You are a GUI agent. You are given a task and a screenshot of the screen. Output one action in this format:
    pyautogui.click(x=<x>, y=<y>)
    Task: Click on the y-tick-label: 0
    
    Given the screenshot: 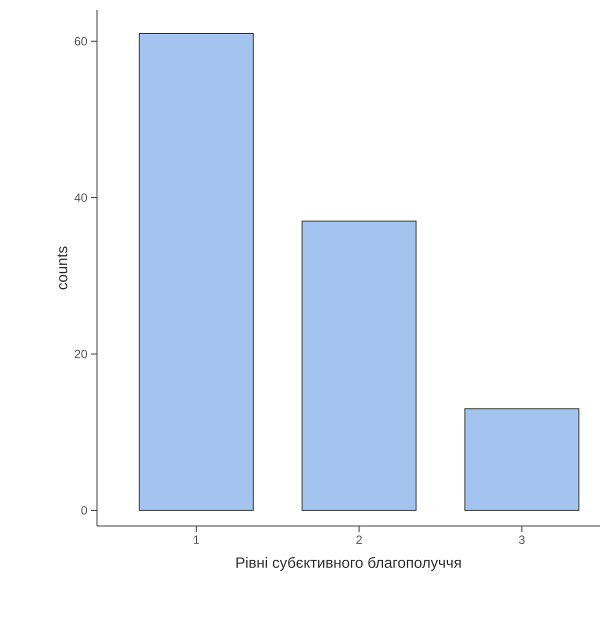 What is the action you would take?
    pyautogui.click(x=84, y=510)
    